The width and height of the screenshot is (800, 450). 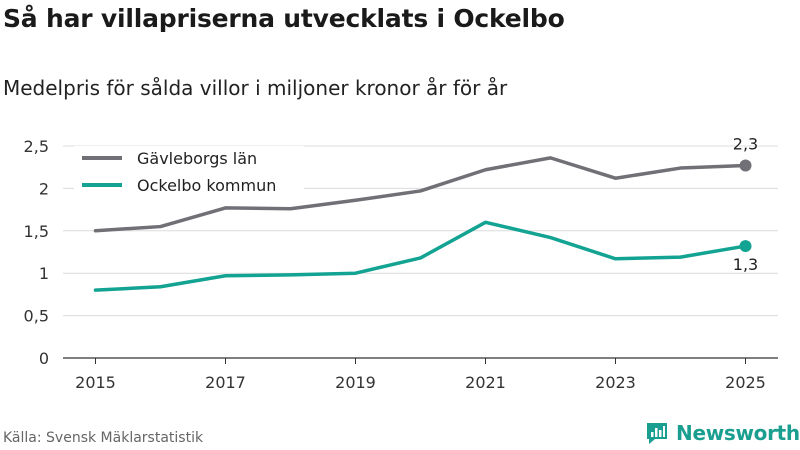 What do you see at coordinates (485, 382) in the screenshot?
I see `x-tick-label: 2021` at bounding box center [485, 382].